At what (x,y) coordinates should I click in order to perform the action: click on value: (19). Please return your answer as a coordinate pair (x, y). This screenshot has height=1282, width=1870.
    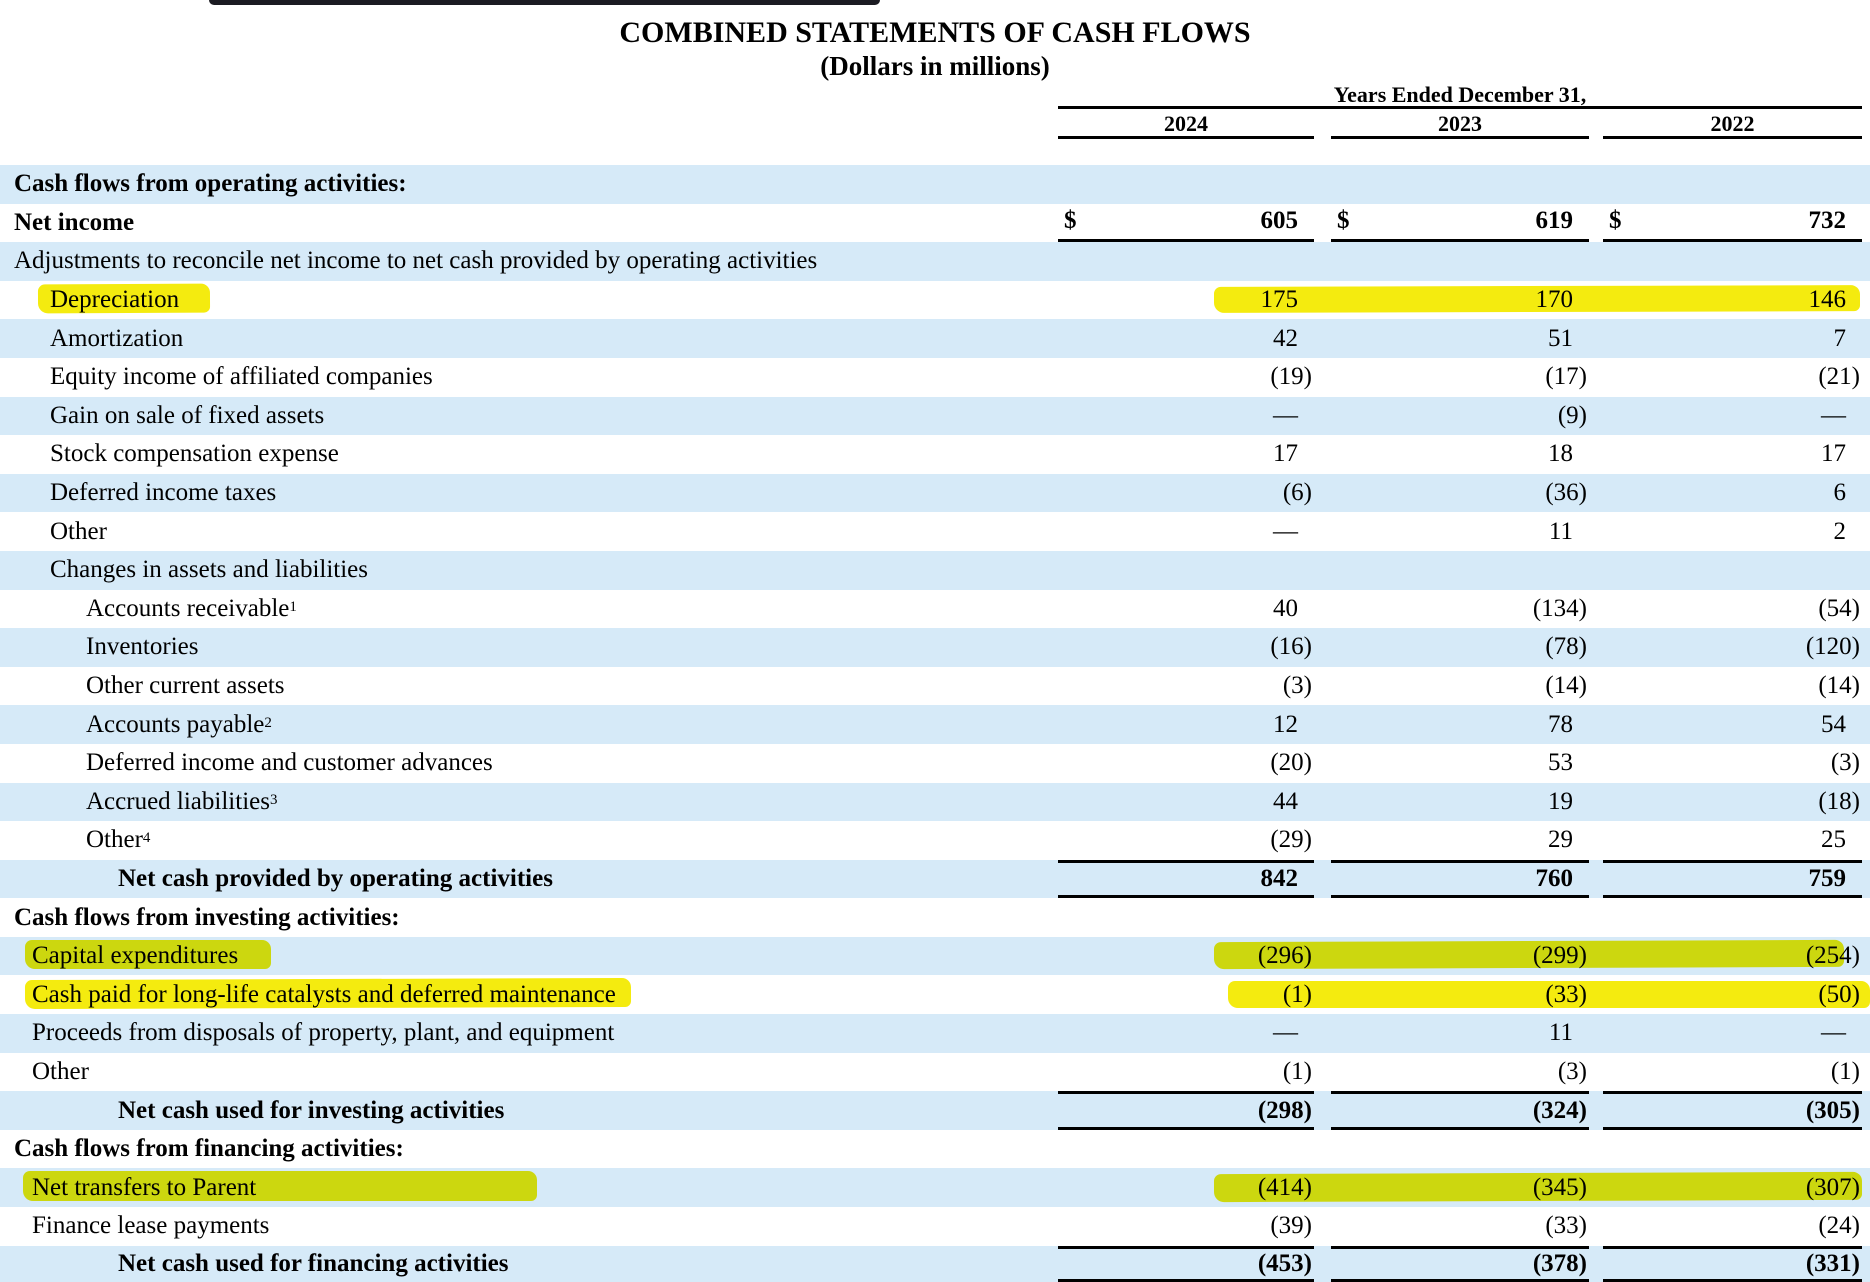
    Looking at the image, I should click on (1291, 377).